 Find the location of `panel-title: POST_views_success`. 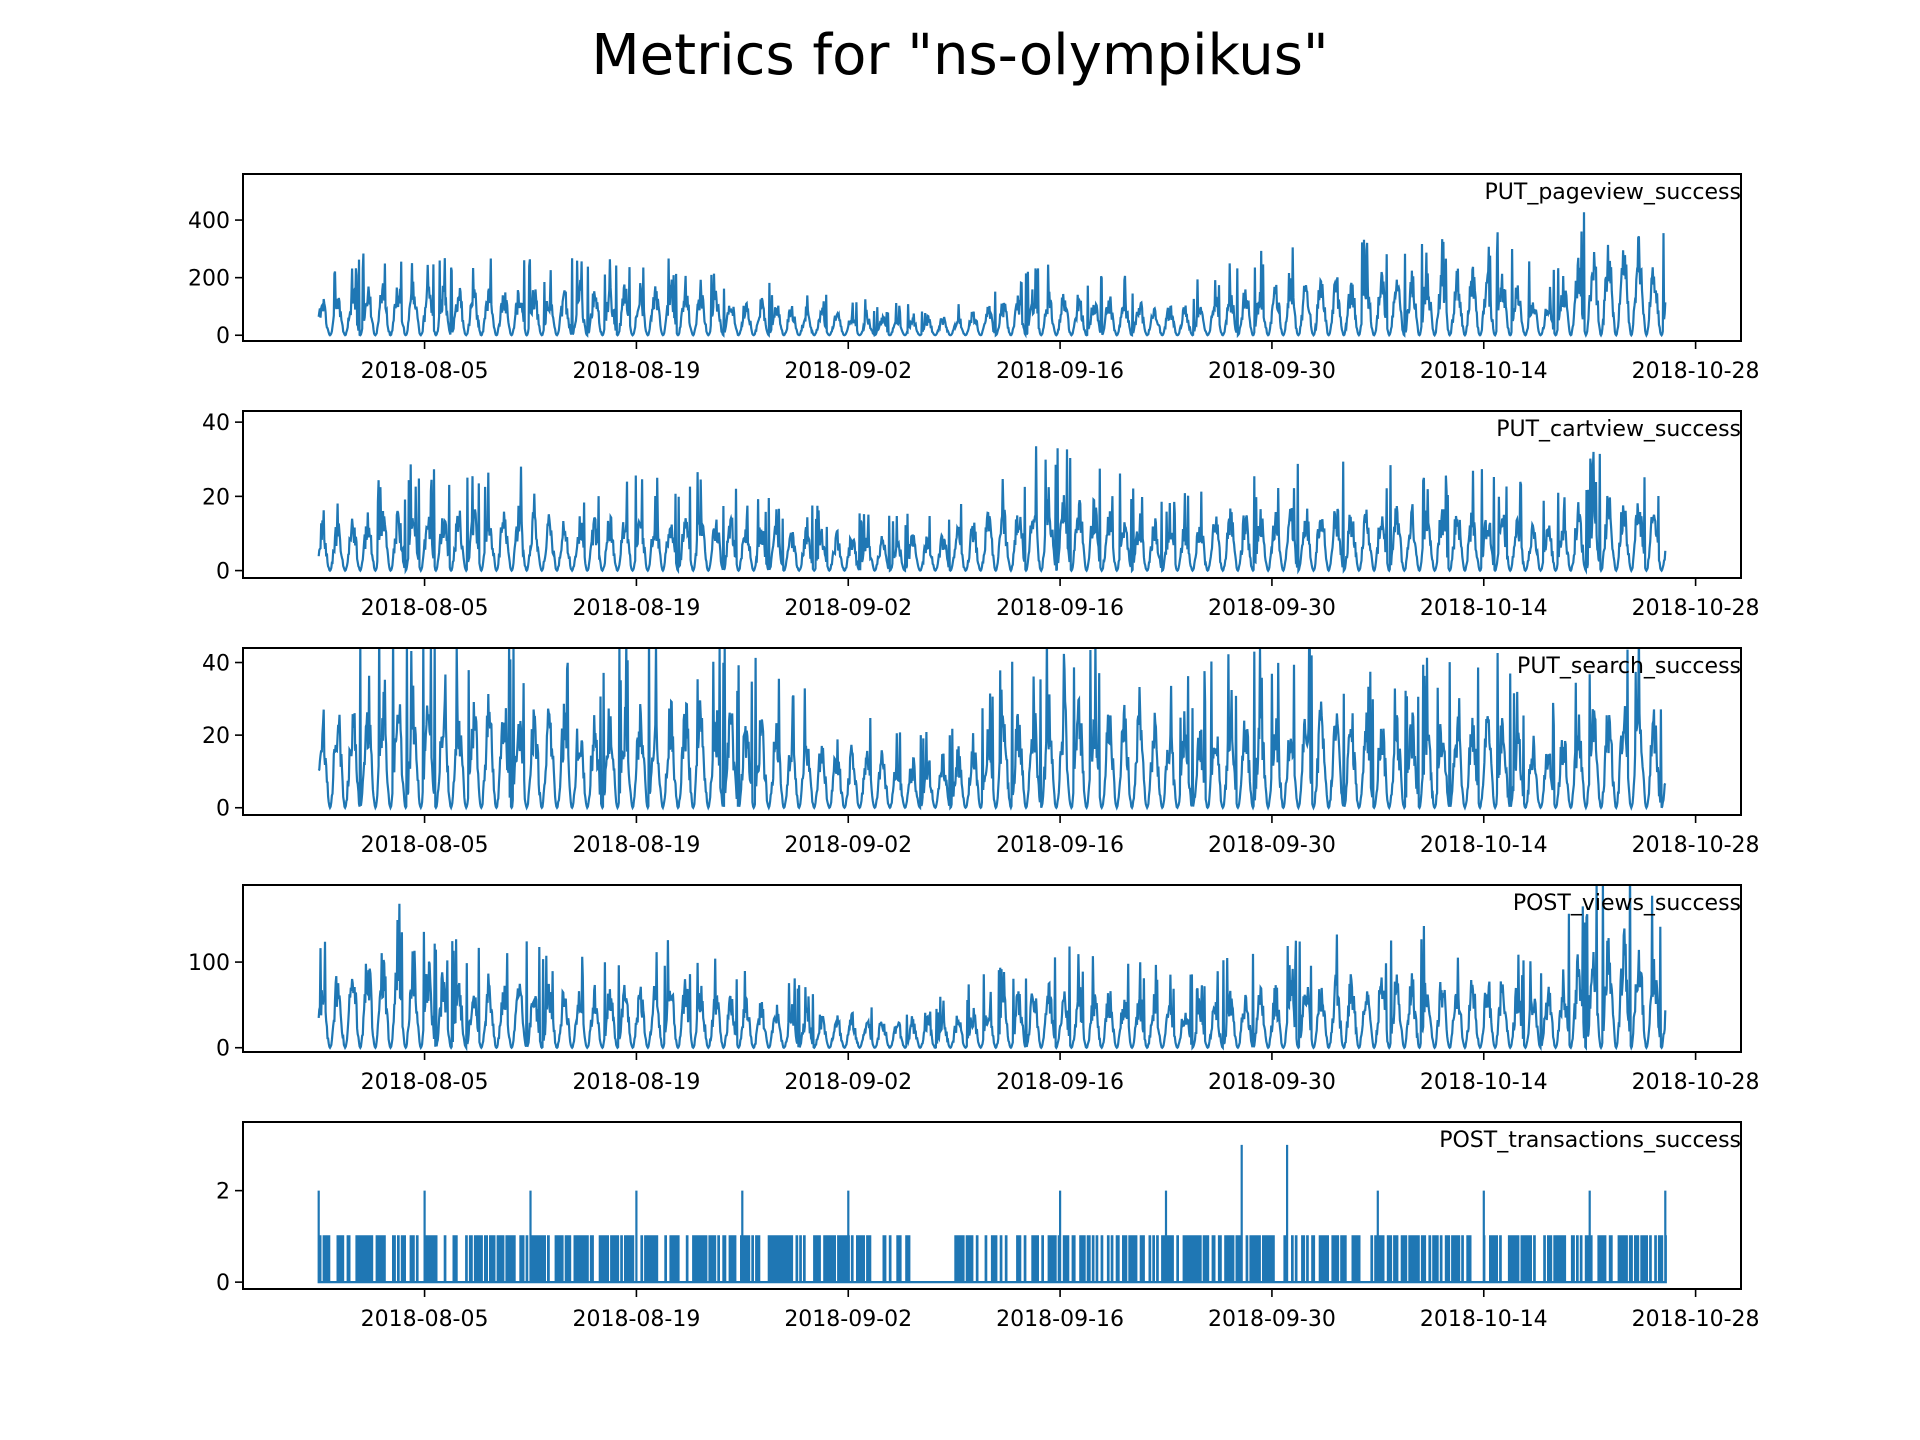

panel-title: POST_views_success is located at coordinates (1627, 903).